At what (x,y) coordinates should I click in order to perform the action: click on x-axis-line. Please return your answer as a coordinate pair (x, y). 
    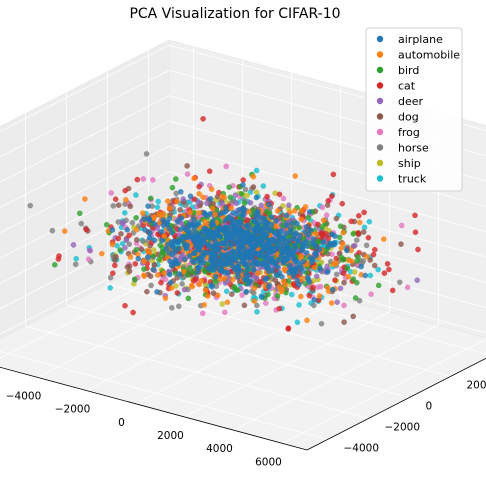
    Looking at the image, I should click on (154, 408).